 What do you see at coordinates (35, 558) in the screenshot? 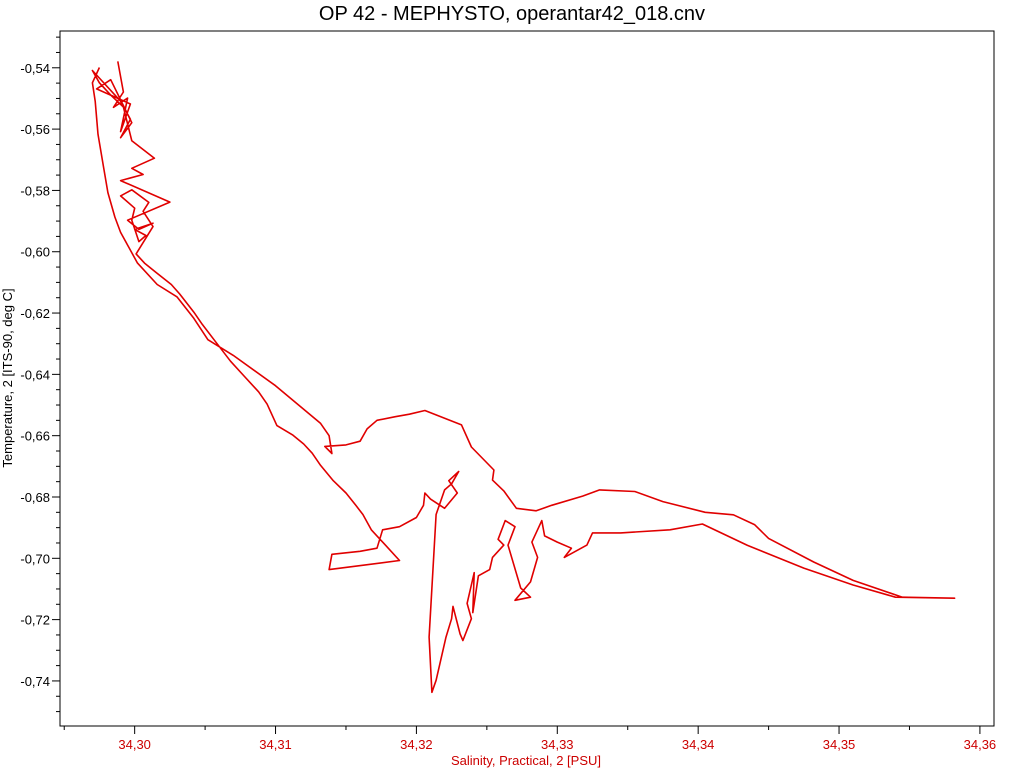
I see `y-tick-label: -0,70` at bounding box center [35, 558].